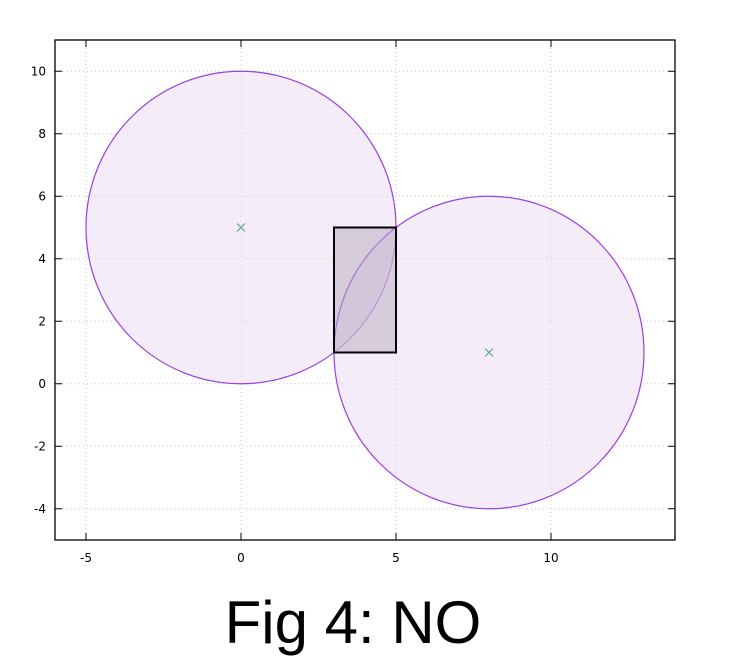 This screenshot has height=672, width=752. Describe the element at coordinates (86, 558) in the screenshot. I see `x-tick-label: -5` at that location.